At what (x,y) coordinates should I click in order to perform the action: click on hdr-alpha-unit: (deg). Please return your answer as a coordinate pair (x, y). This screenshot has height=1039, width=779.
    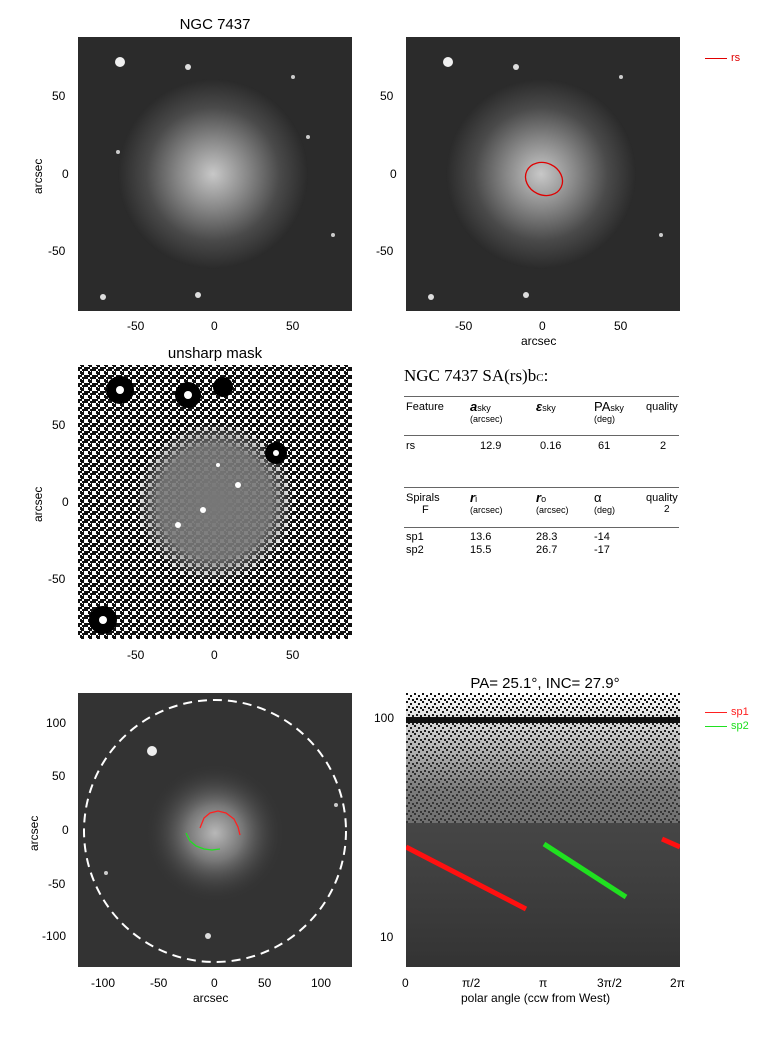
    Looking at the image, I should click on (605, 510).